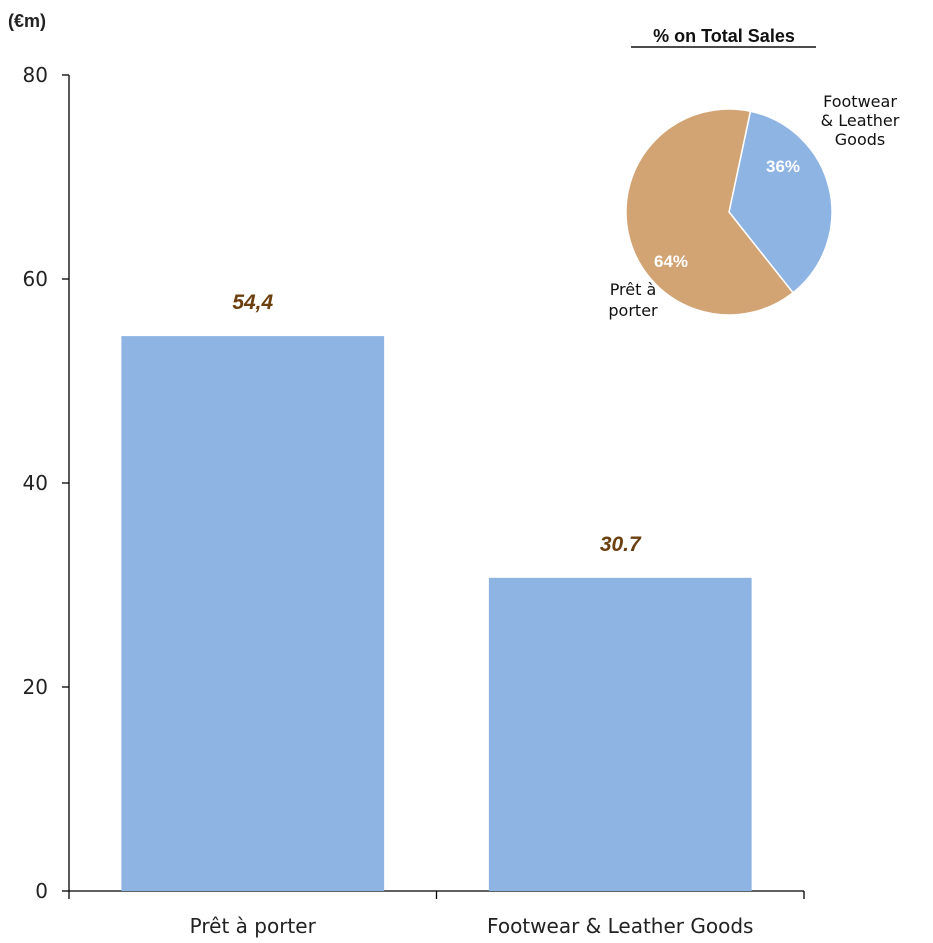 This screenshot has width=933, height=943. Describe the element at coordinates (35, 75) in the screenshot. I see `y-tick-label: 80` at that location.